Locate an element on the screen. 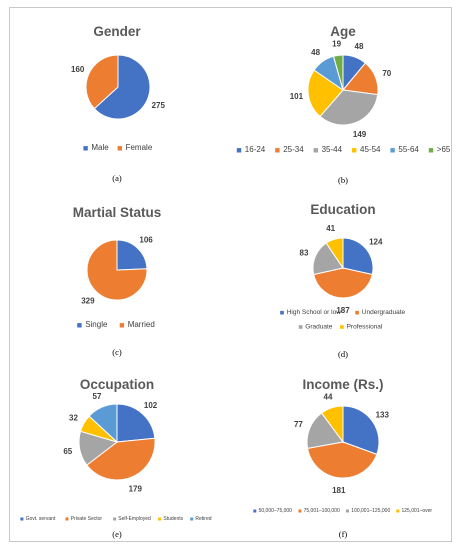 The height and width of the screenshot is (550, 461). chart-occupation-slice-retired is located at coordinates (103, 423).